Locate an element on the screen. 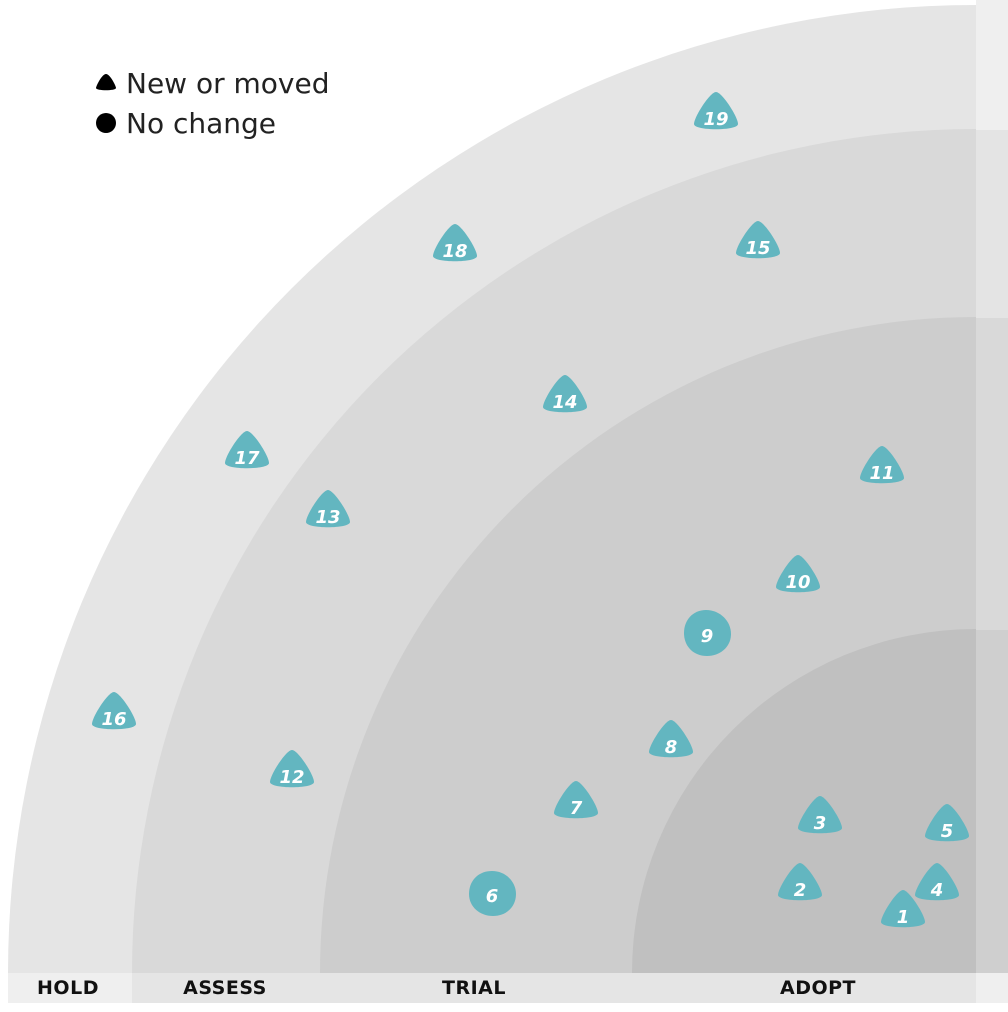  blip-19-label: 19 is located at coordinates (715, 119).